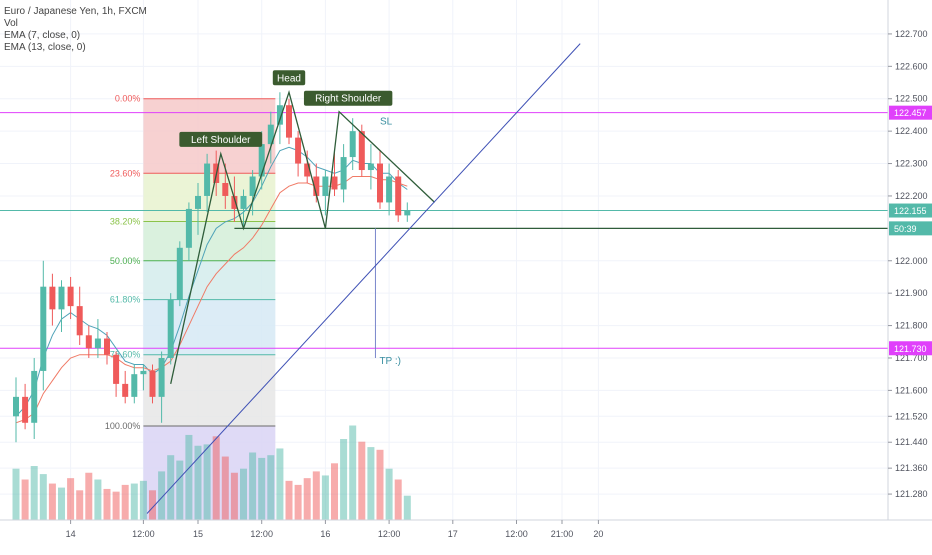  What do you see at coordinates (911, 66) in the screenshot?
I see `price-tick-label: 122.600` at bounding box center [911, 66].